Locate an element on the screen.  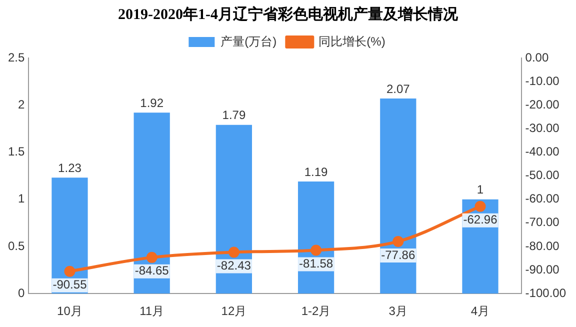
y2-tick-label: -100.00 is located at coordinates (545, 293).